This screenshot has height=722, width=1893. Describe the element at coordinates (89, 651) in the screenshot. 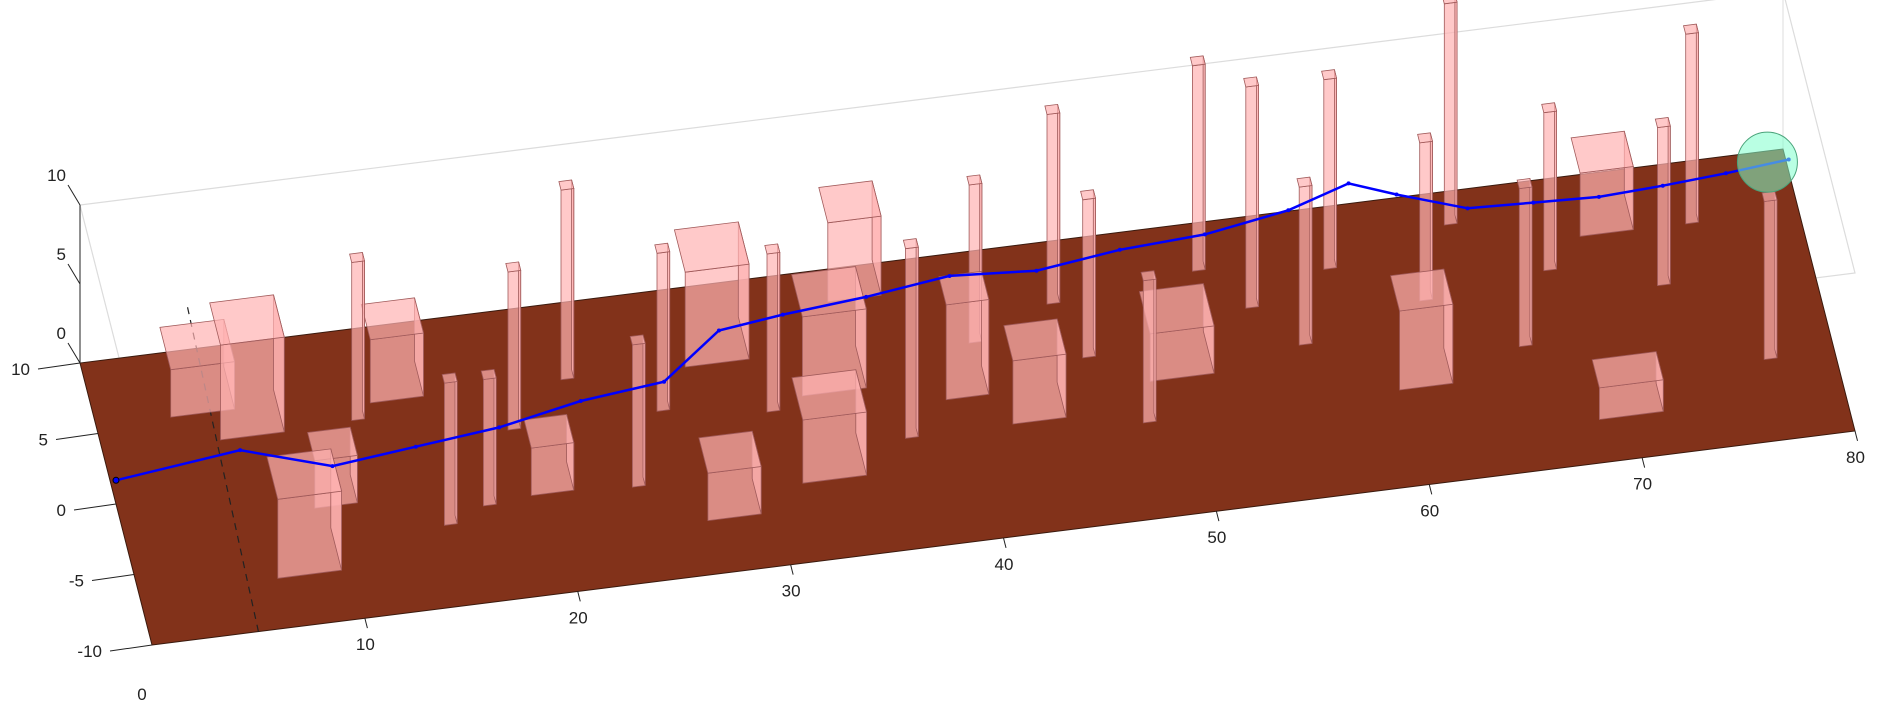

I see `y-tick-label: -10` at that location.